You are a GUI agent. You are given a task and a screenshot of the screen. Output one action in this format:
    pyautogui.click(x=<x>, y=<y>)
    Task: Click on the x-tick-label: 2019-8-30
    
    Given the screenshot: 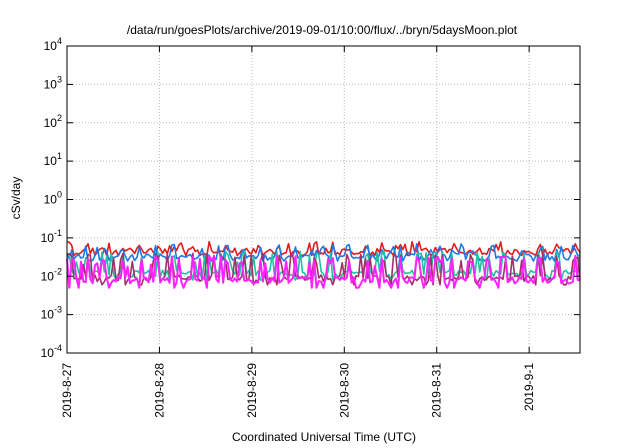 What is the action you would take?
    pyautogui.click(x=344, y=390)
    